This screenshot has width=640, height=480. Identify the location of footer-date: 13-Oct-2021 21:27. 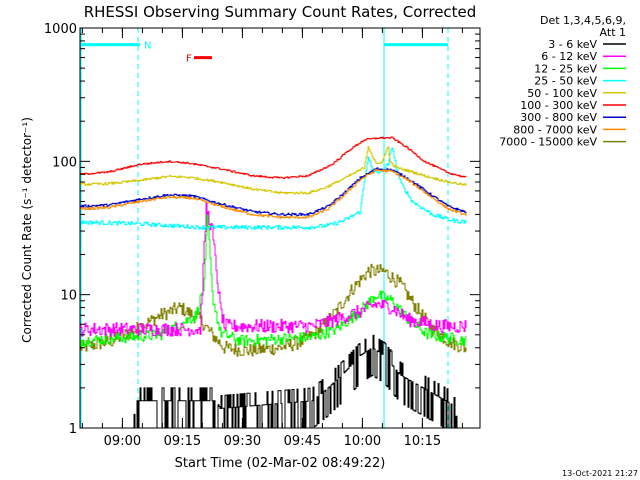
(600, 473).